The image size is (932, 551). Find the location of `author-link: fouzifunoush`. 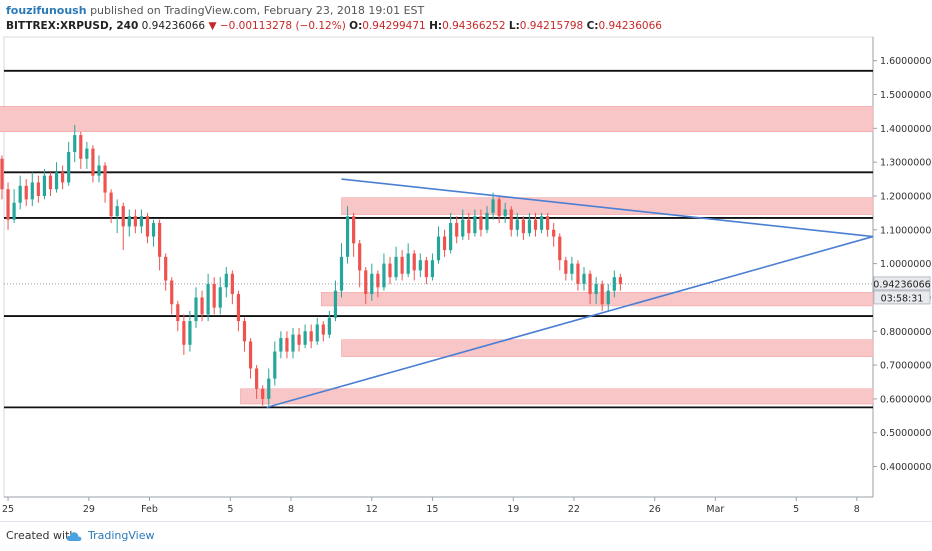

author-link: fouzifunoush is located at coordinates (46, 10).